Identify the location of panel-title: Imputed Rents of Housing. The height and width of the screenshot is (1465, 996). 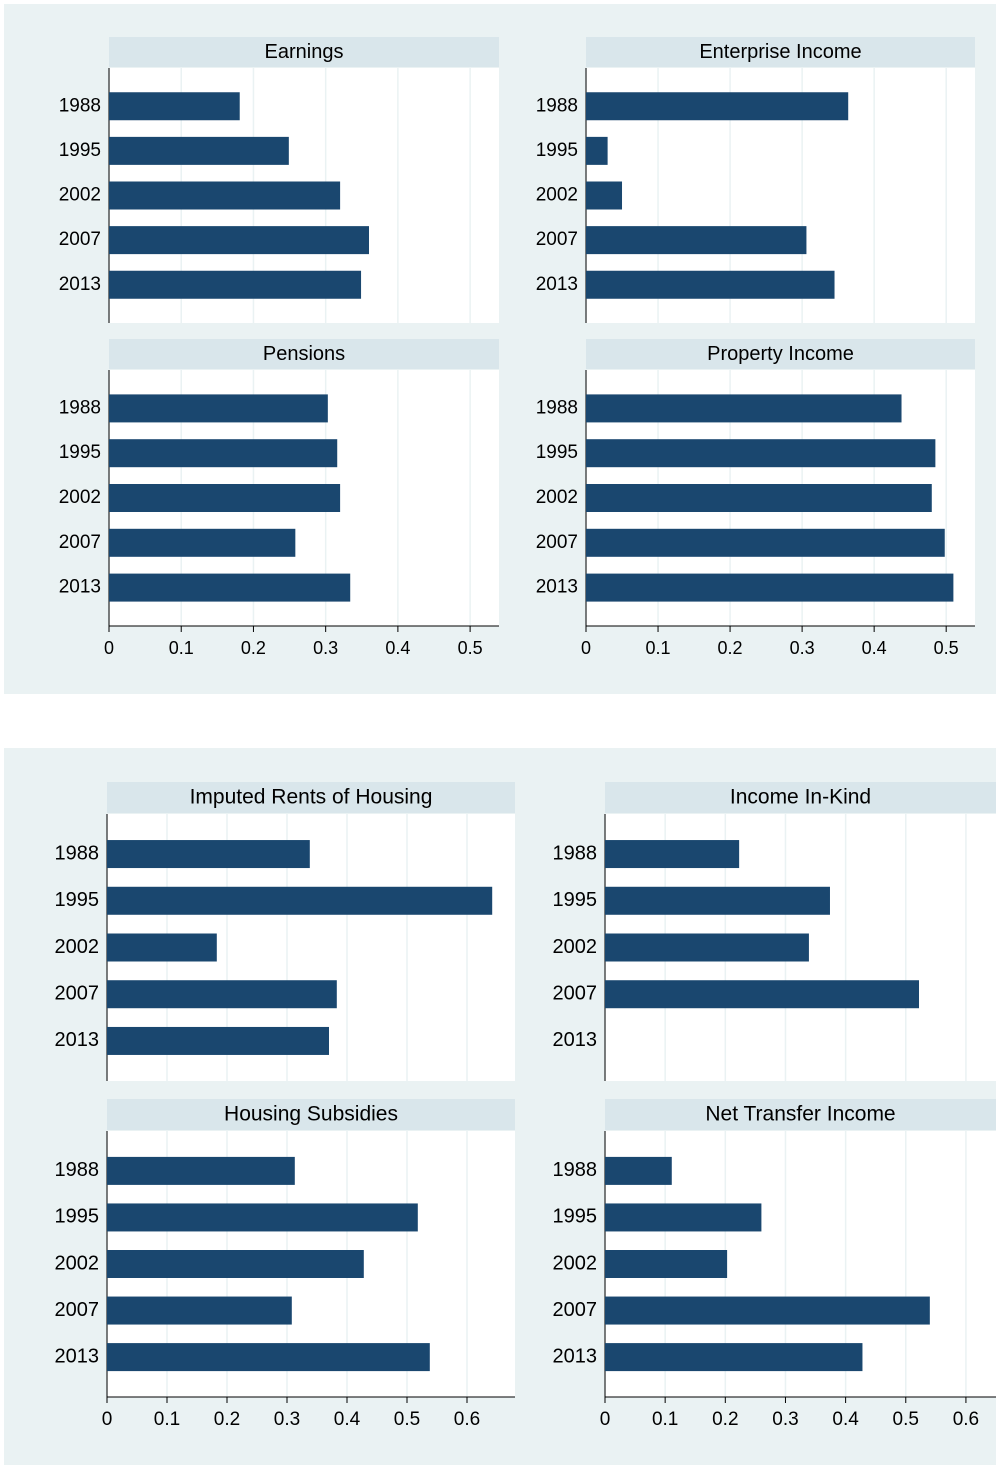
(311, 797).